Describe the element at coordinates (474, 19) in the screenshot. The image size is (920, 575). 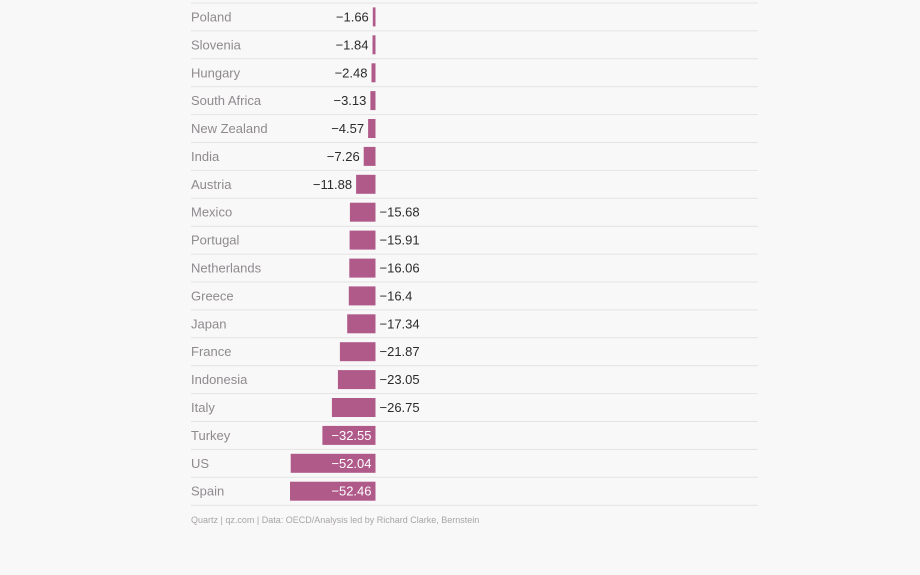
I see `chart-row: Poland −1.66` at that location.